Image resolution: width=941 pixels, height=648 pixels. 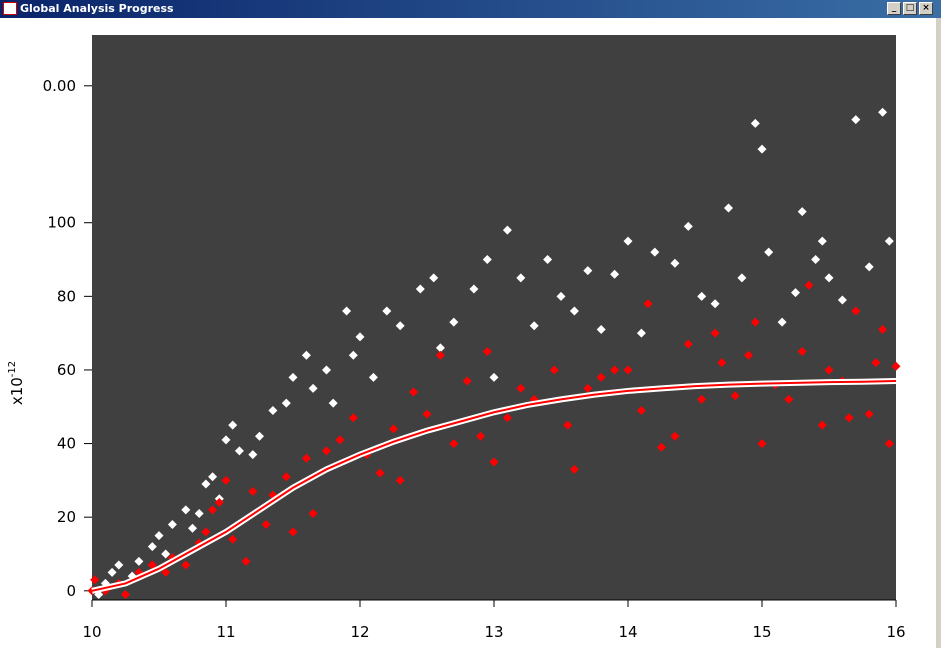 I want to click on y-tick-label: 100, so click(x=61, y=223).